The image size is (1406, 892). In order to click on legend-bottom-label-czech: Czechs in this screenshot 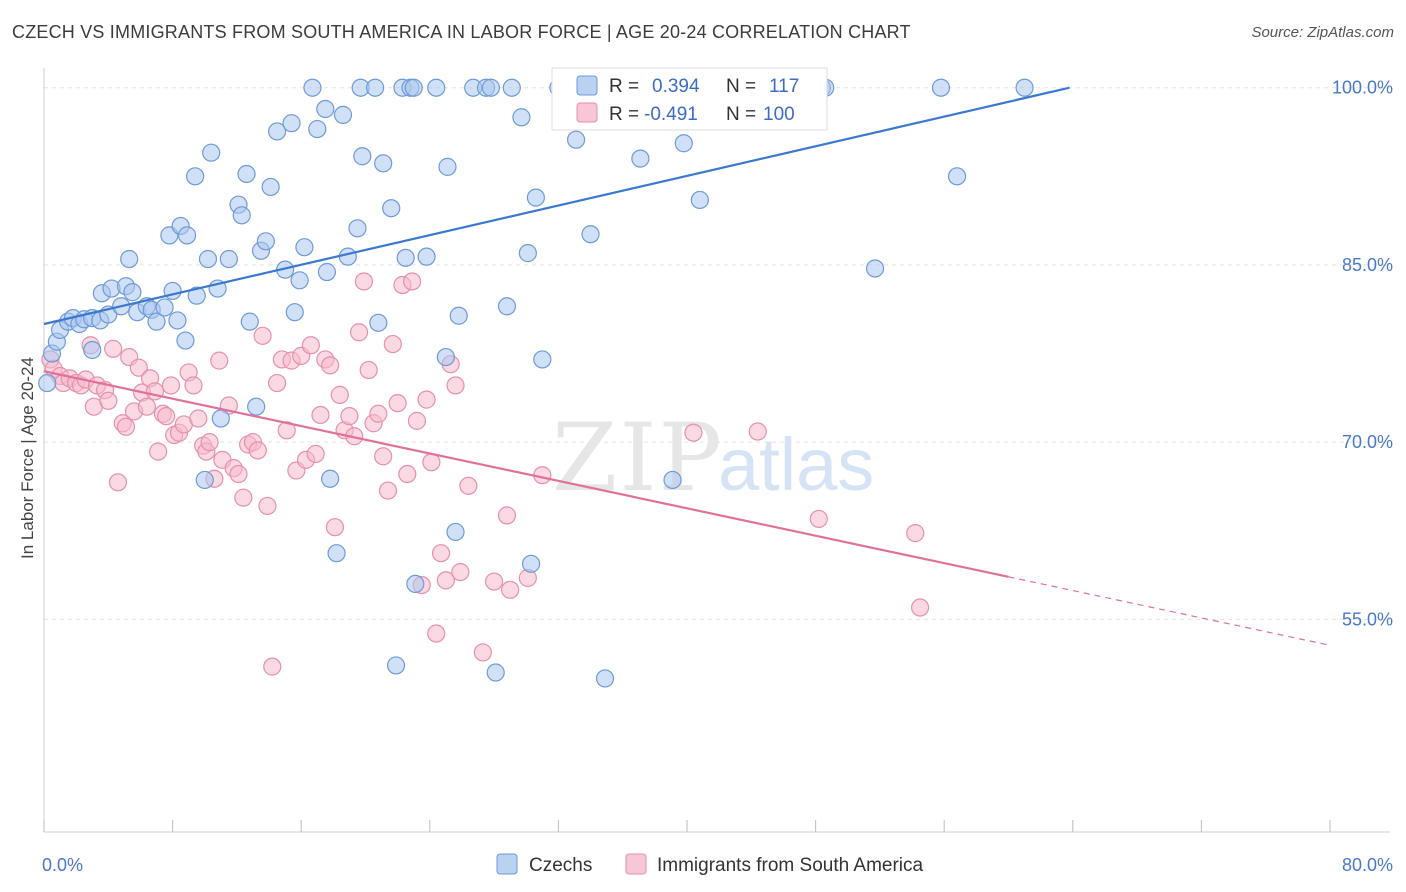, I will do `click(560, 865)`.